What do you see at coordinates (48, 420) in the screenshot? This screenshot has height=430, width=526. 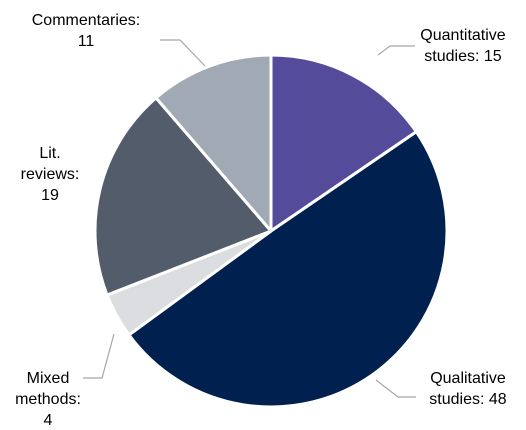 I see `slice-label-line: 4` at bounding box center [48, 420].